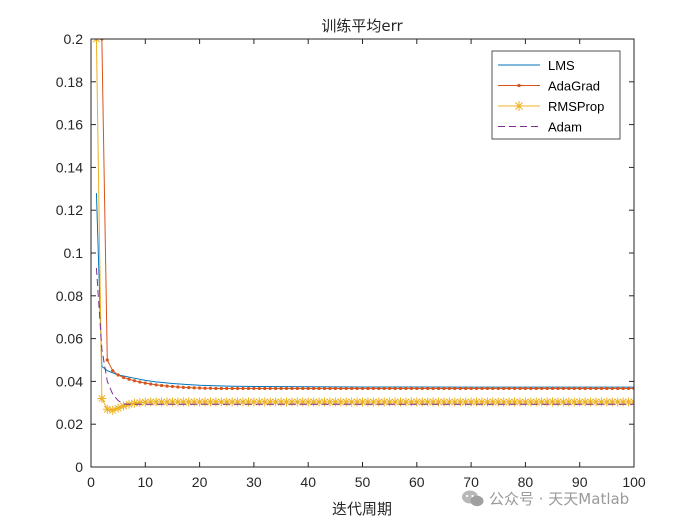 The image size is (700, 525). What do you see at coordinates (362, 509) in the screenshot?
I see `x-axis-label: 迭代周期` at bounding box center [362, 509].